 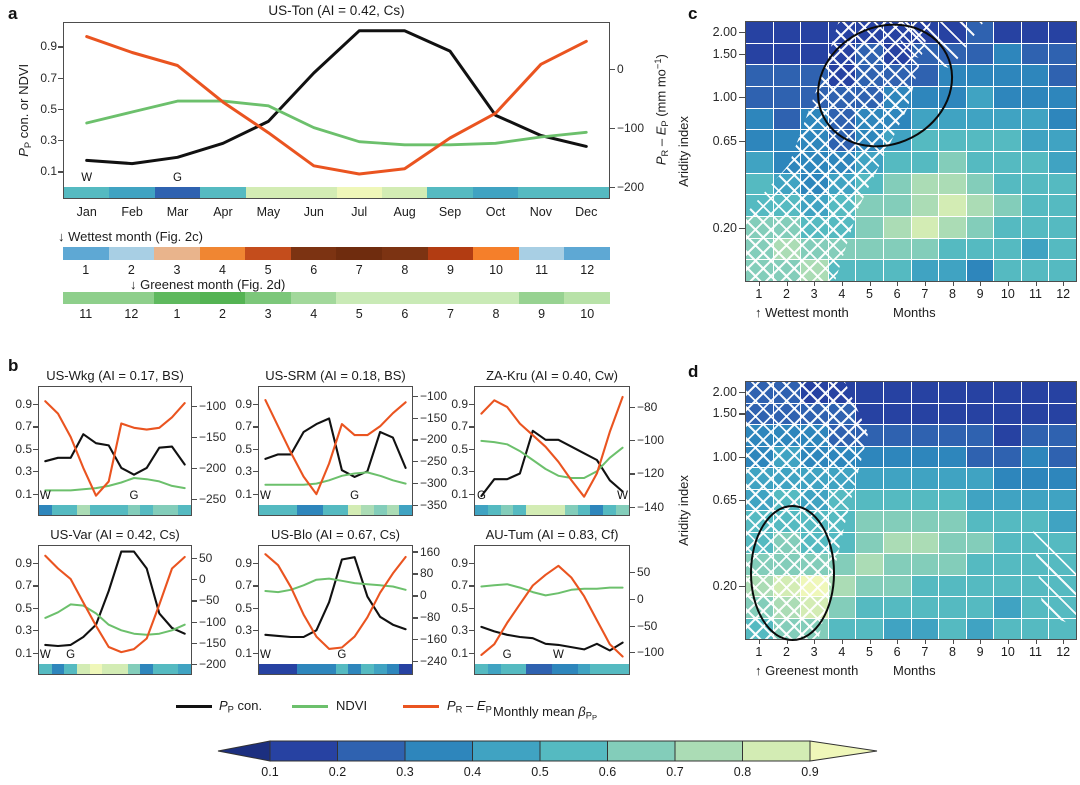 I want to click on month-number-label: 6, so click(x=897, y=652).